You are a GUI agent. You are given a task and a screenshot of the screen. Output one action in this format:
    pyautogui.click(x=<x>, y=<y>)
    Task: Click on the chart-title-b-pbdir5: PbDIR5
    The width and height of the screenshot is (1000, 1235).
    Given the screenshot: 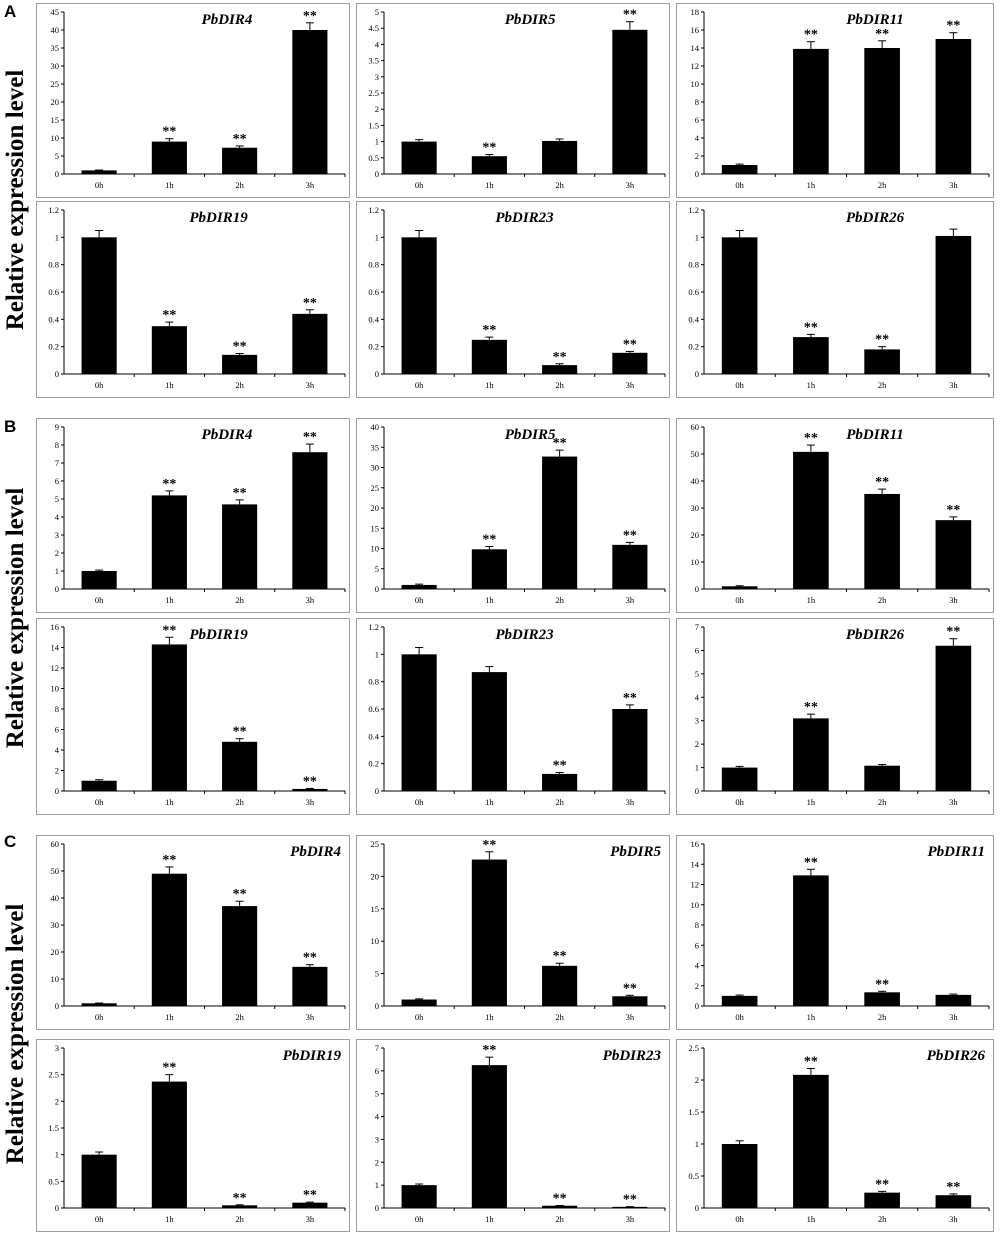 What is the action you would take?
    pyautogui.click(x=530, y=435)
    